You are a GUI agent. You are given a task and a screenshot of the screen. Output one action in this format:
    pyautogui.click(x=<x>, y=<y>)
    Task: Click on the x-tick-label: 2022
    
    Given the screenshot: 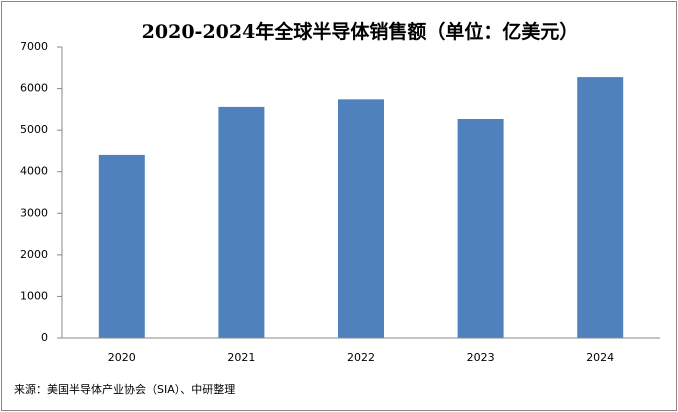 What is the action you would take?
    pyautogui.click(x=361, y=357)
    